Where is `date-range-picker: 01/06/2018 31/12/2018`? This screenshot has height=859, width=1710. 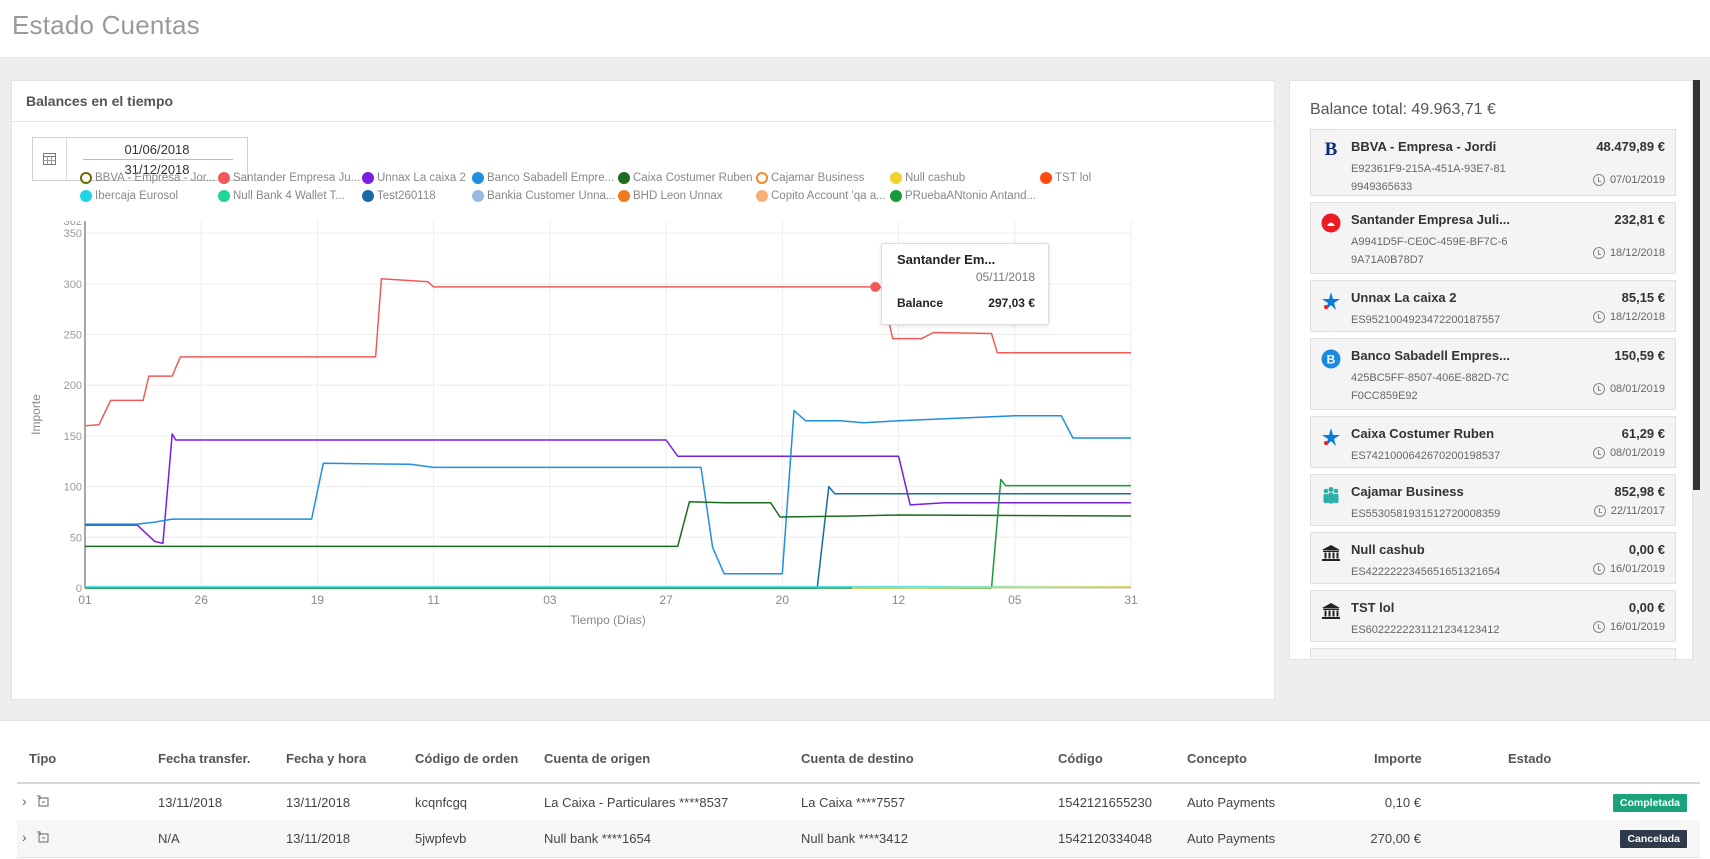 date-range-picker: 01/06/2018 31/12/2018 is located at coordinates (140, 159).